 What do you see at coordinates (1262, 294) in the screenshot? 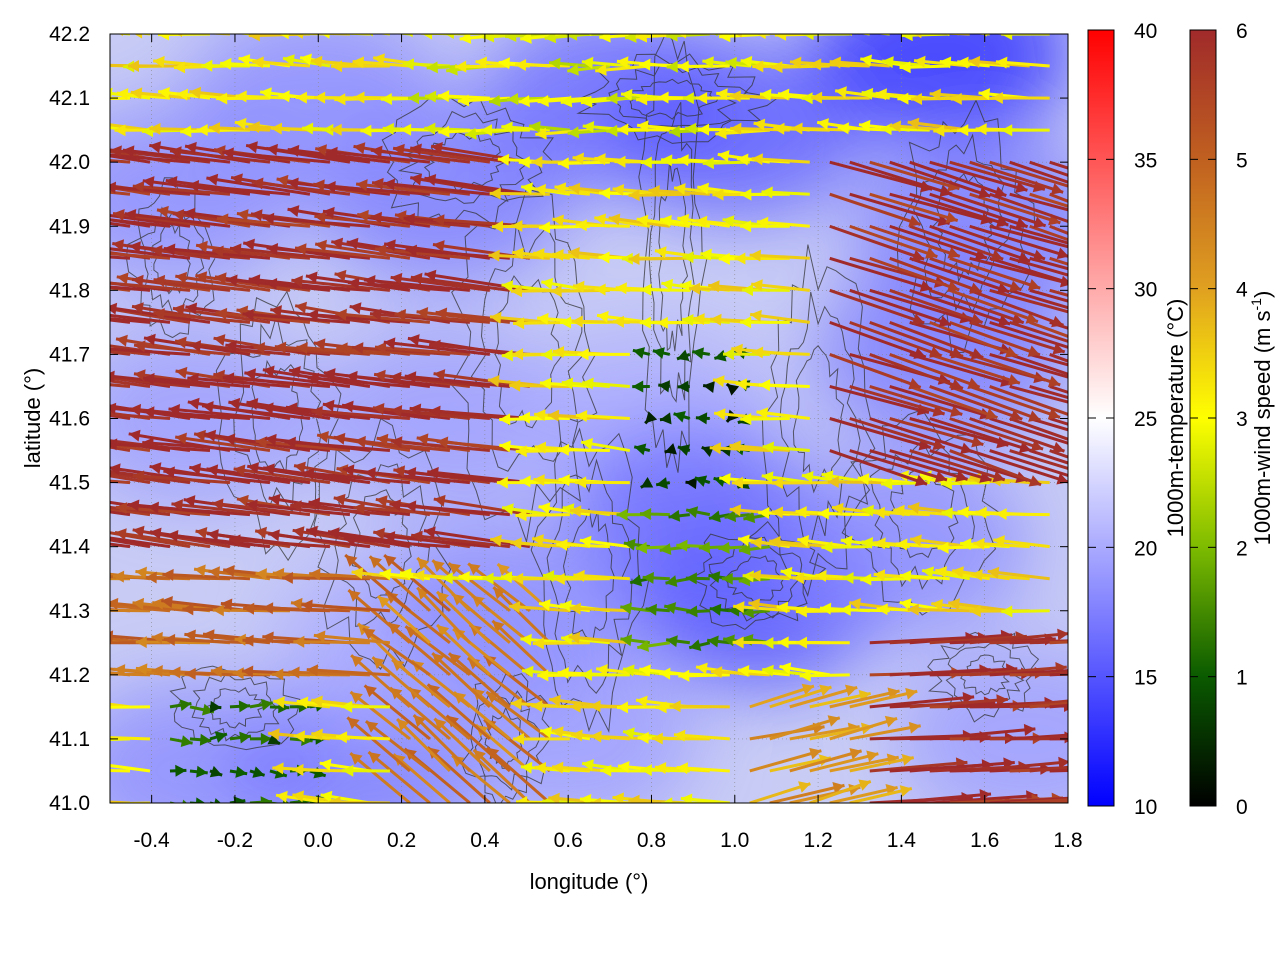
I see `wind-colorbar-label-end: )` at bounding box center [1262, 294].